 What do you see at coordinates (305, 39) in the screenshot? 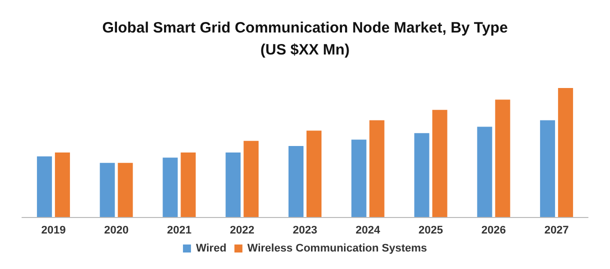
I see `chart-title: Global Smart Grid Communication Node Market, By Type (US $XX Mn)` at bounding box center [305, 39].